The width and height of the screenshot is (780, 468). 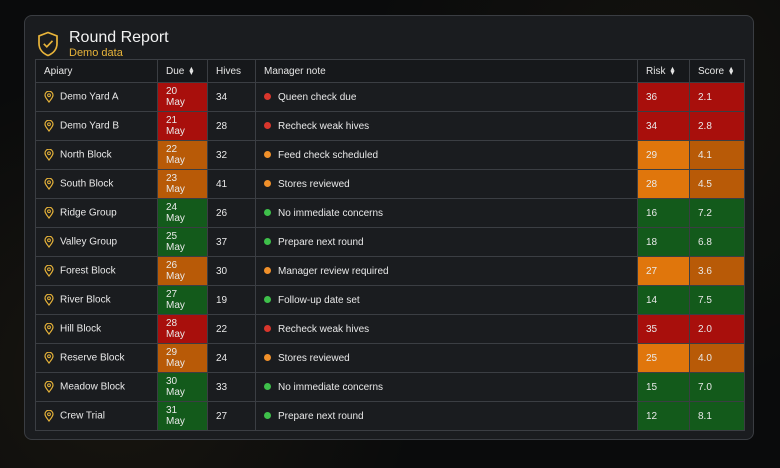 What do you see at coordinates (663, 126) in the screenshot?
I see `risk-cell: 34` at bounding box center [663, 126].